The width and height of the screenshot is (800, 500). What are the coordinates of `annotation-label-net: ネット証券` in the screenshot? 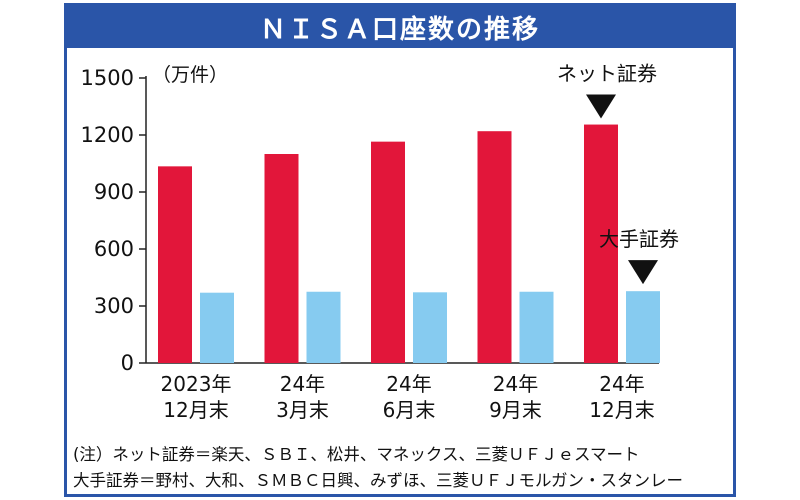 It's located at (607, 74).